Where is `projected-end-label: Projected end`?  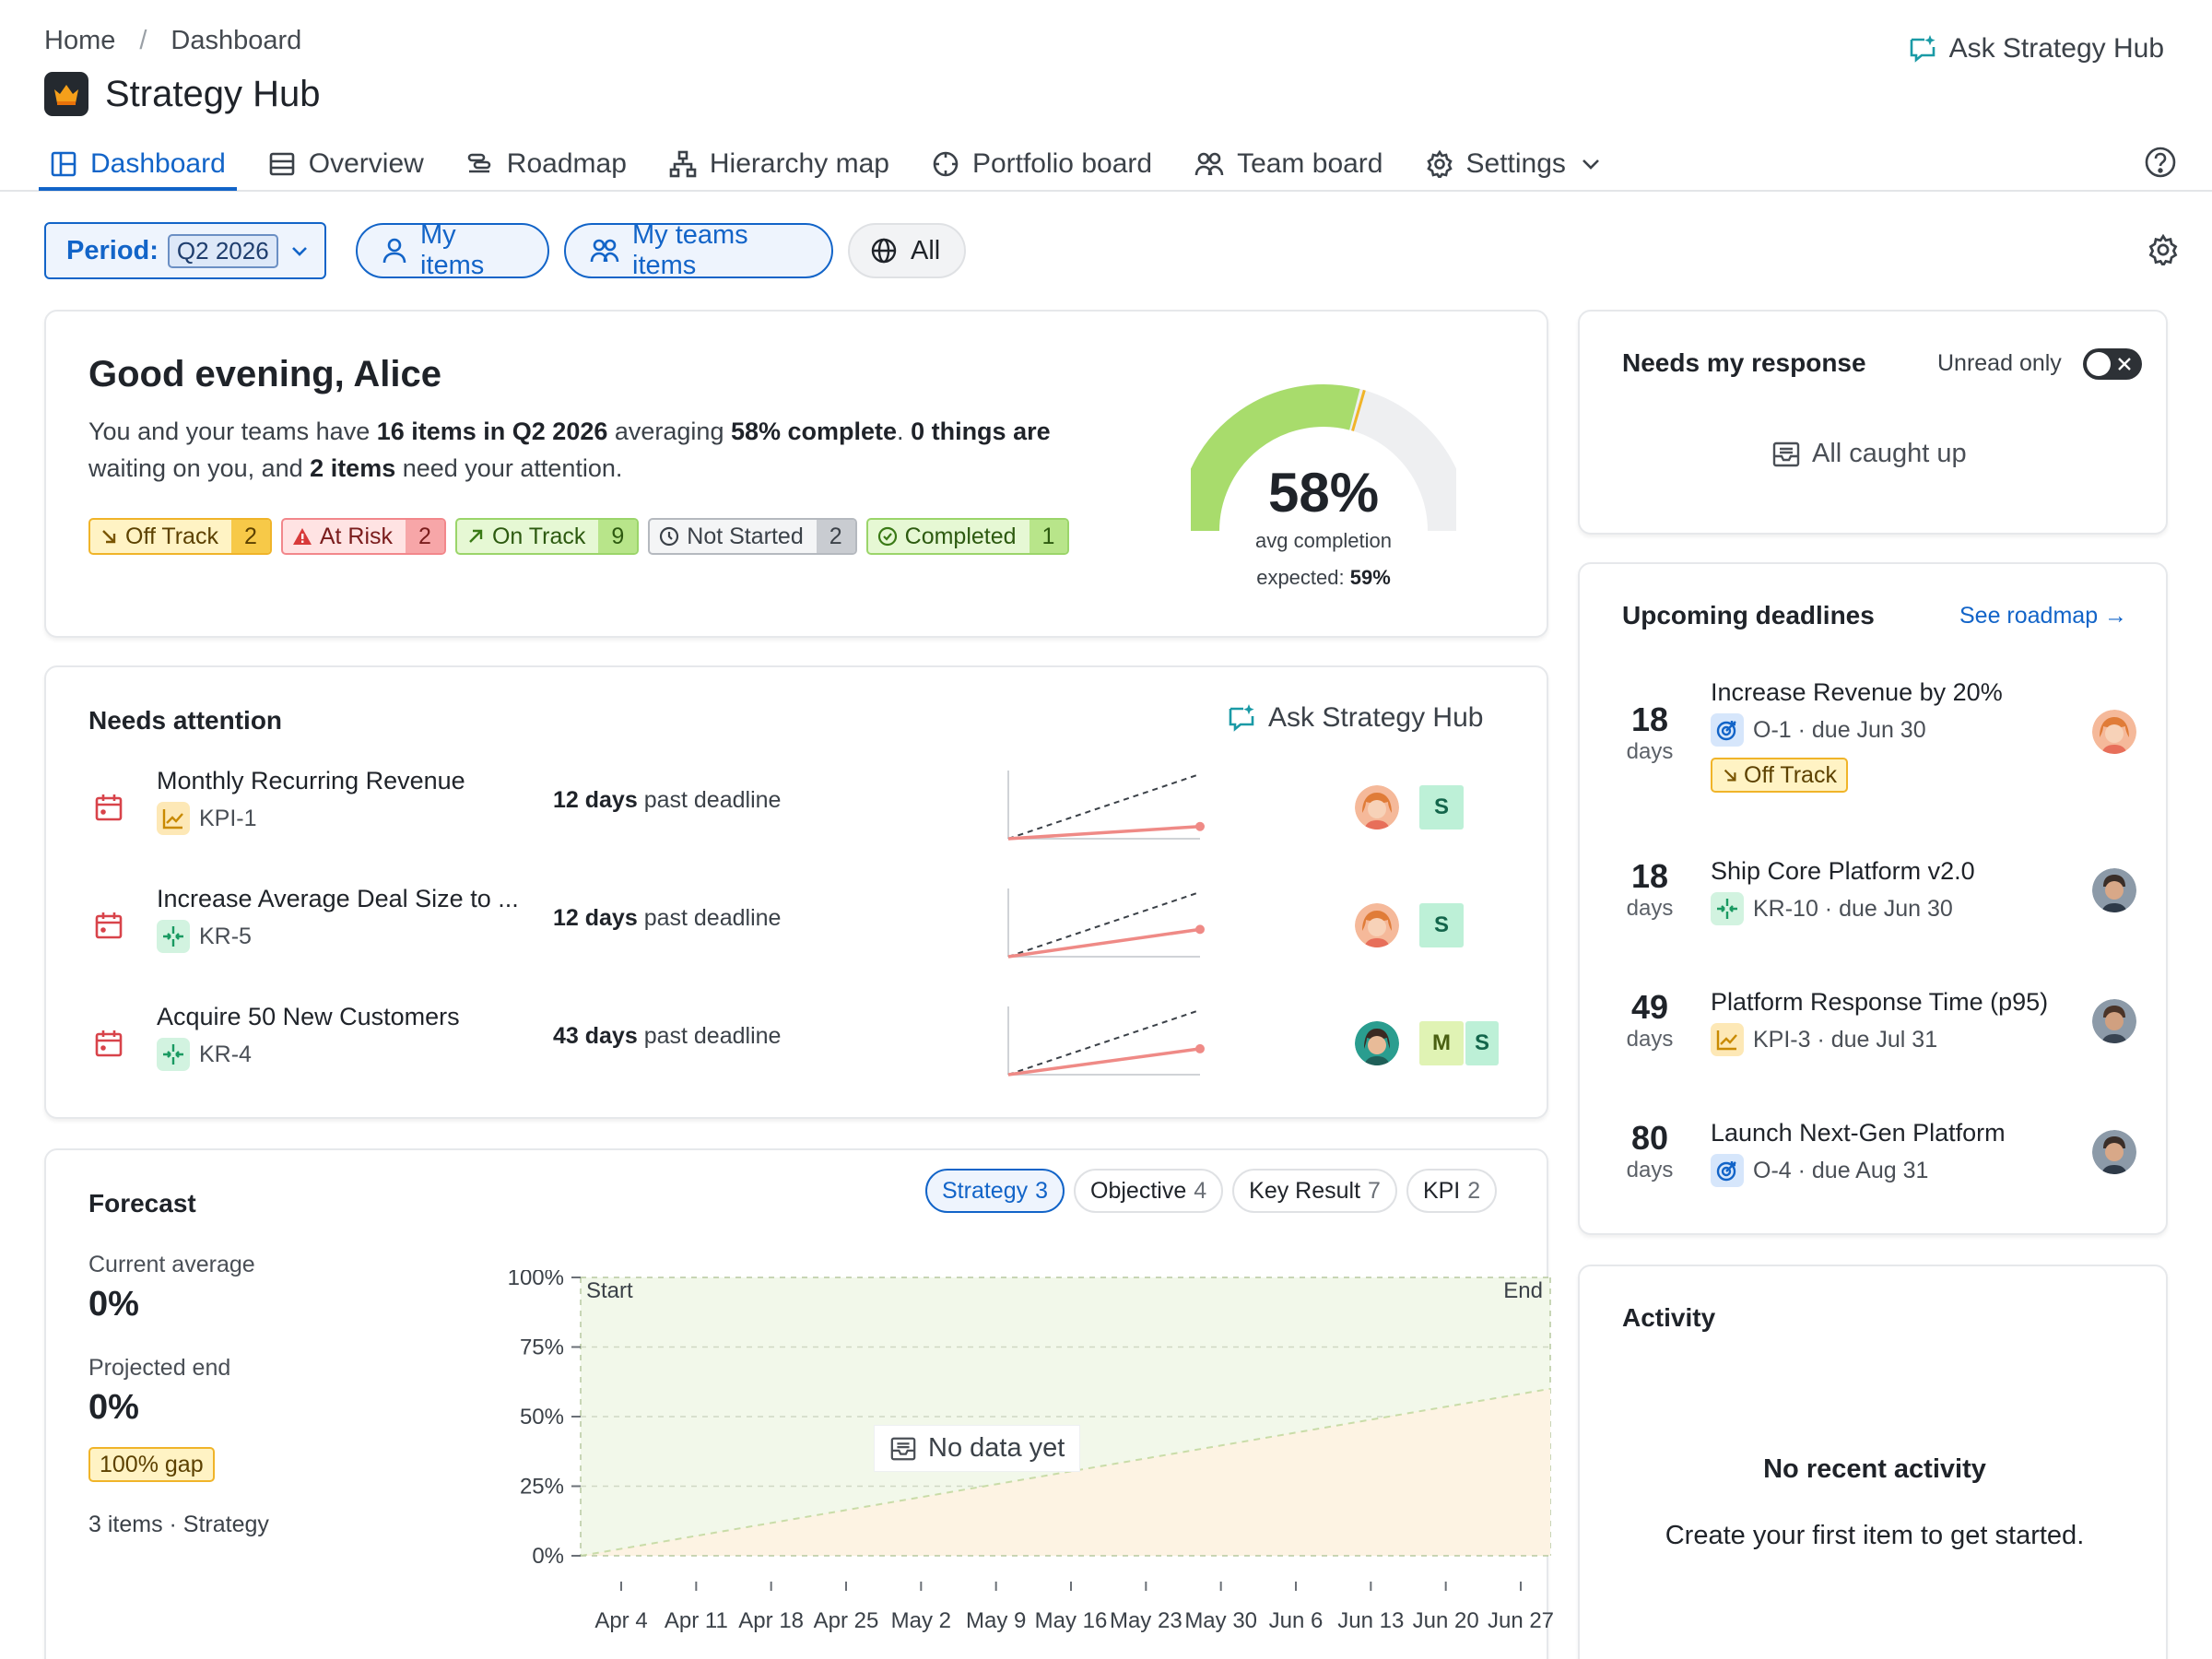
projected-end-label: Projected end is located at coordinates (159, 1368).